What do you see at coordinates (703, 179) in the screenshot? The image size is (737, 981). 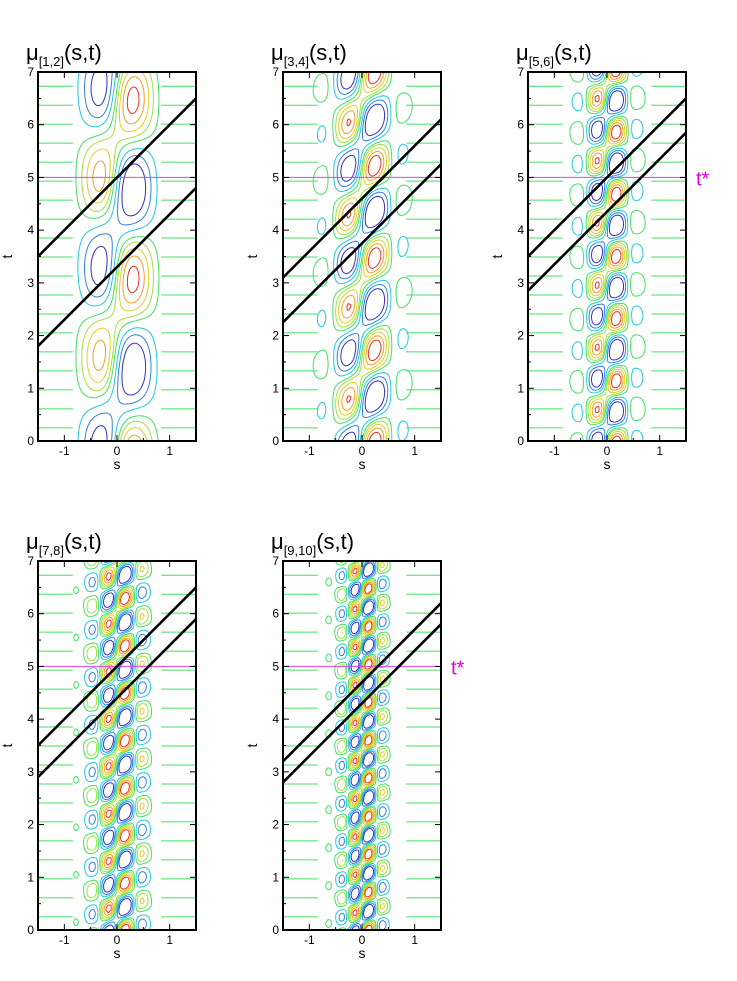 I see `t-star-label: t*` at bounding box center [703, 179].